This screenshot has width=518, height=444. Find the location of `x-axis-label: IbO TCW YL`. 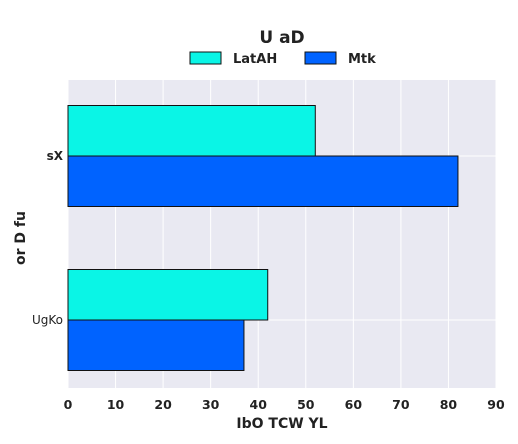

x-axis-label: IbO TCW YL is located at coordinates (281, 424).